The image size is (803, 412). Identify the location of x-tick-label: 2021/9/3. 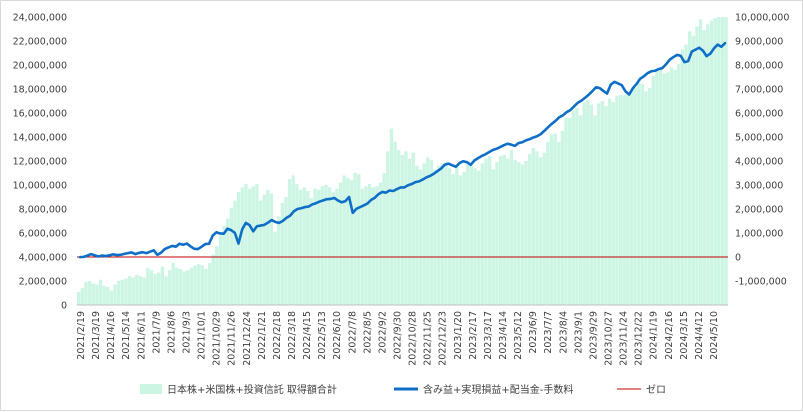
(187, 332).